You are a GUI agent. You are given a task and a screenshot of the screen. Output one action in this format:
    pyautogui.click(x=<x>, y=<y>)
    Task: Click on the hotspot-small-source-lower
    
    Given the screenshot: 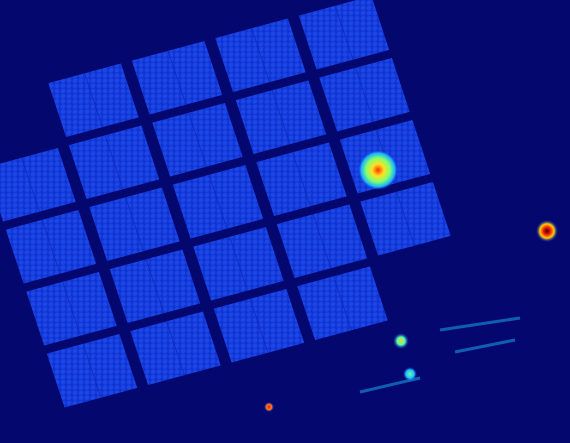 What is the action you would take?
    pyautogui.click(x=410, y=374)
    